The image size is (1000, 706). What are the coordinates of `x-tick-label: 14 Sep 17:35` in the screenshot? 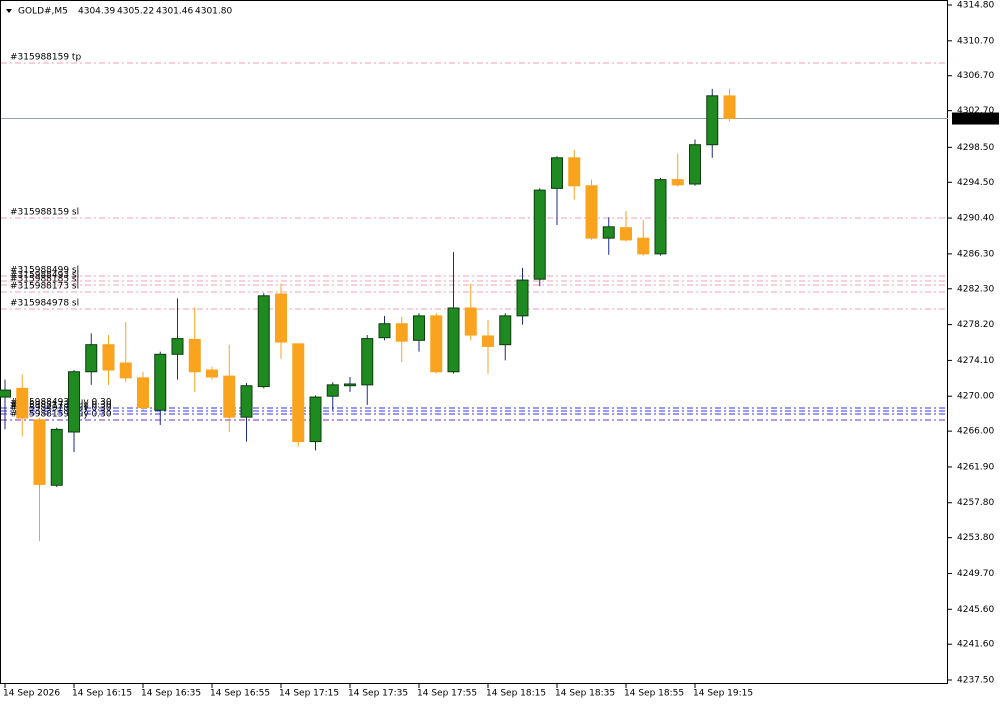 It's located at (378, 694).